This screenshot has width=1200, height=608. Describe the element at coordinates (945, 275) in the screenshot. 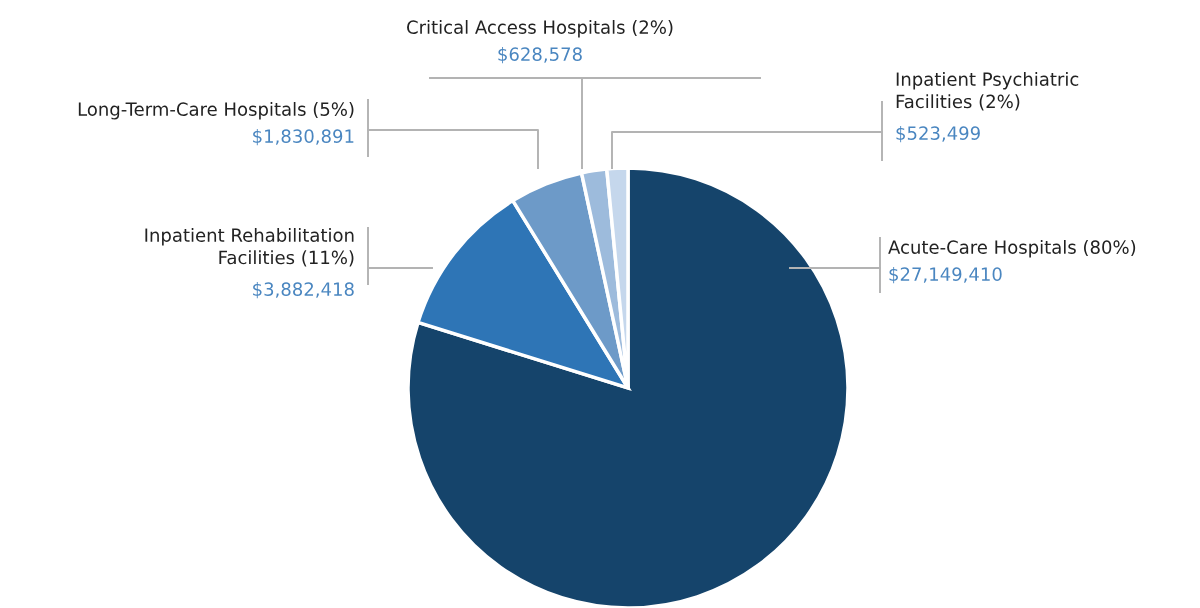

I see `data-label: $27,149,410` at that location.